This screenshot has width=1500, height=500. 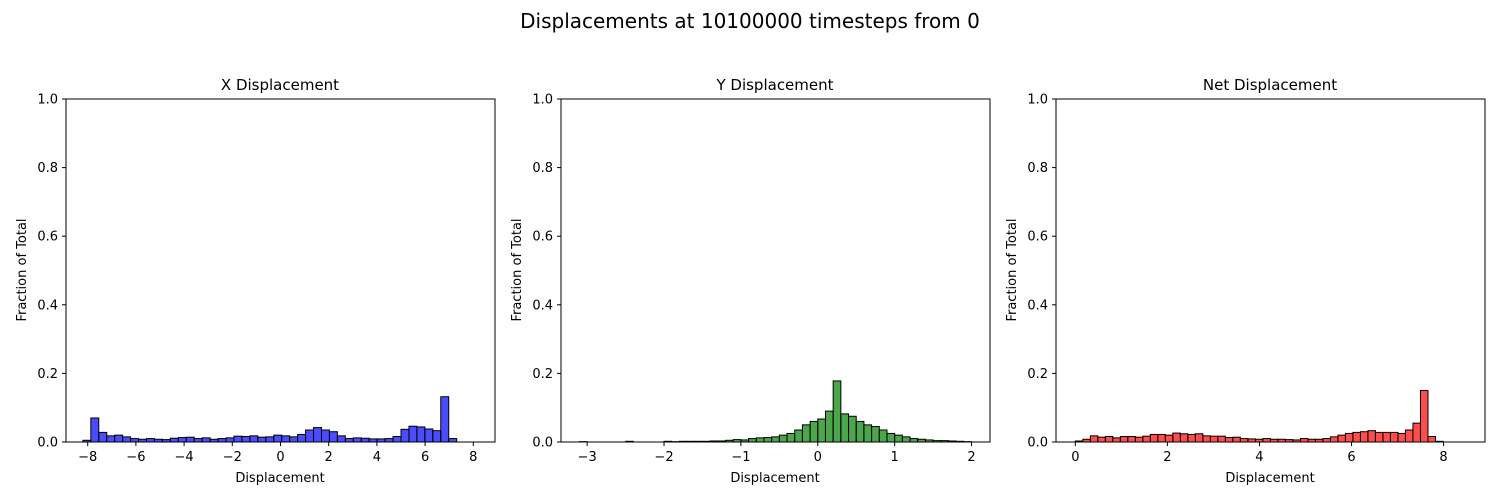 I want to click on x-tick-label: −4, so click(x=184, y=457).